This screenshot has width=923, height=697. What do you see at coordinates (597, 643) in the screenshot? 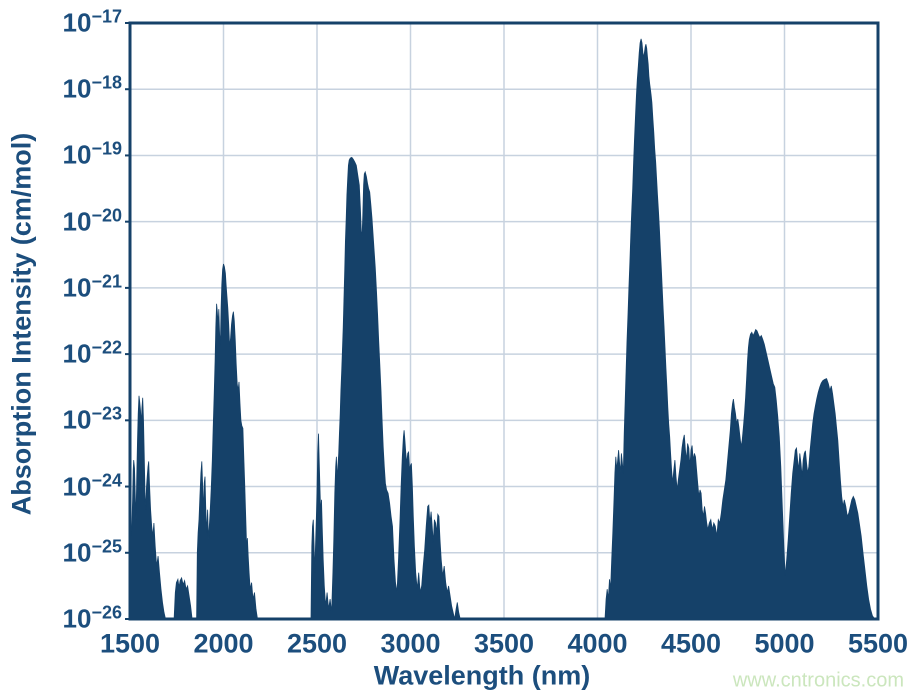
I see `x-tick-label: 4000` at bounding box center [597, 643].